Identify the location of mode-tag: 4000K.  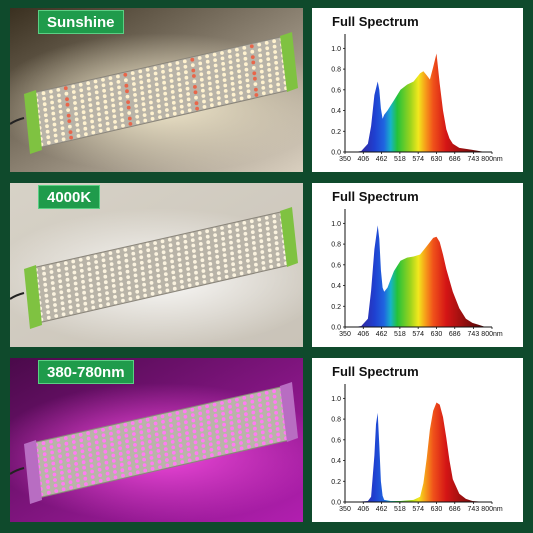
(69, 197).